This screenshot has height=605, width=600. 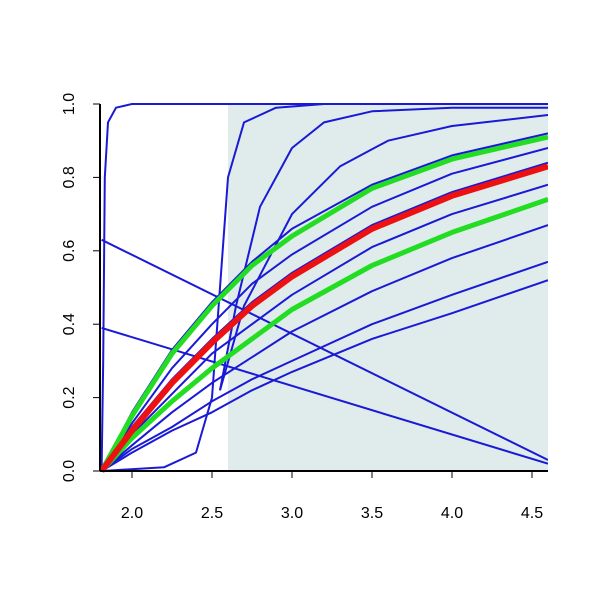 What do you see at coordinates (292, 513) in the screenshot?
I see `x-tick-label: 3.0` at bounding box center [292, 513].